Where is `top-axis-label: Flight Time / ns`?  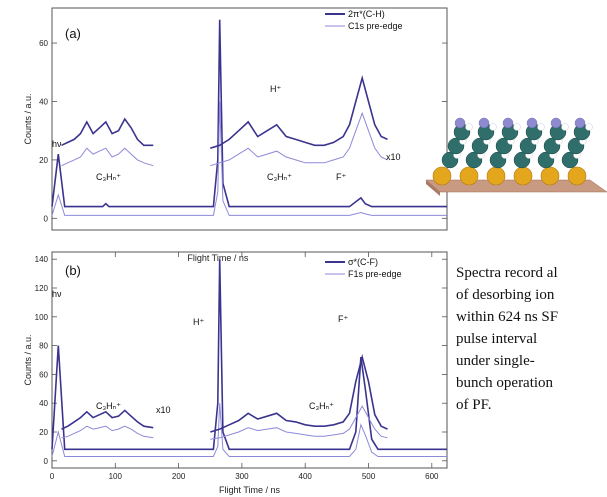 top-axis-label: Flight Time / ns is located at coordinates (218, 258).